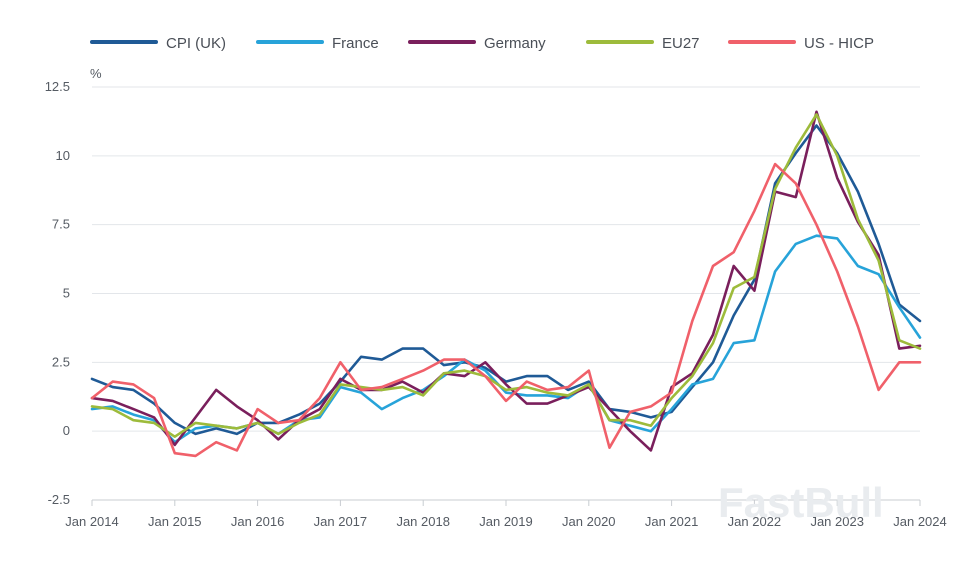 The width and height of the screenshot is (978, 567). I want to click on y-tick-label: -2.5, so click(59, 499).